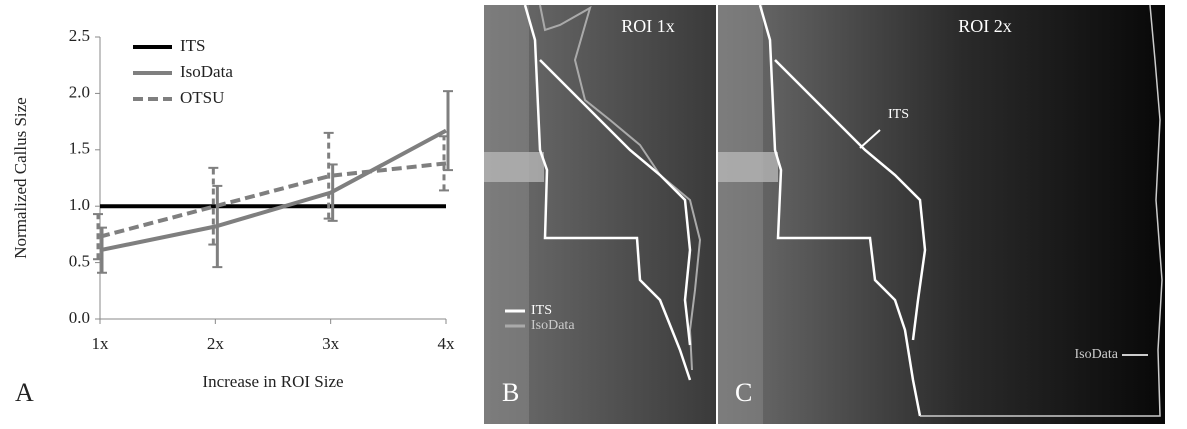  Describe the element at coordinates (79, 148) in the screenshot. I see `y-tick-label: 1.5` at that location.